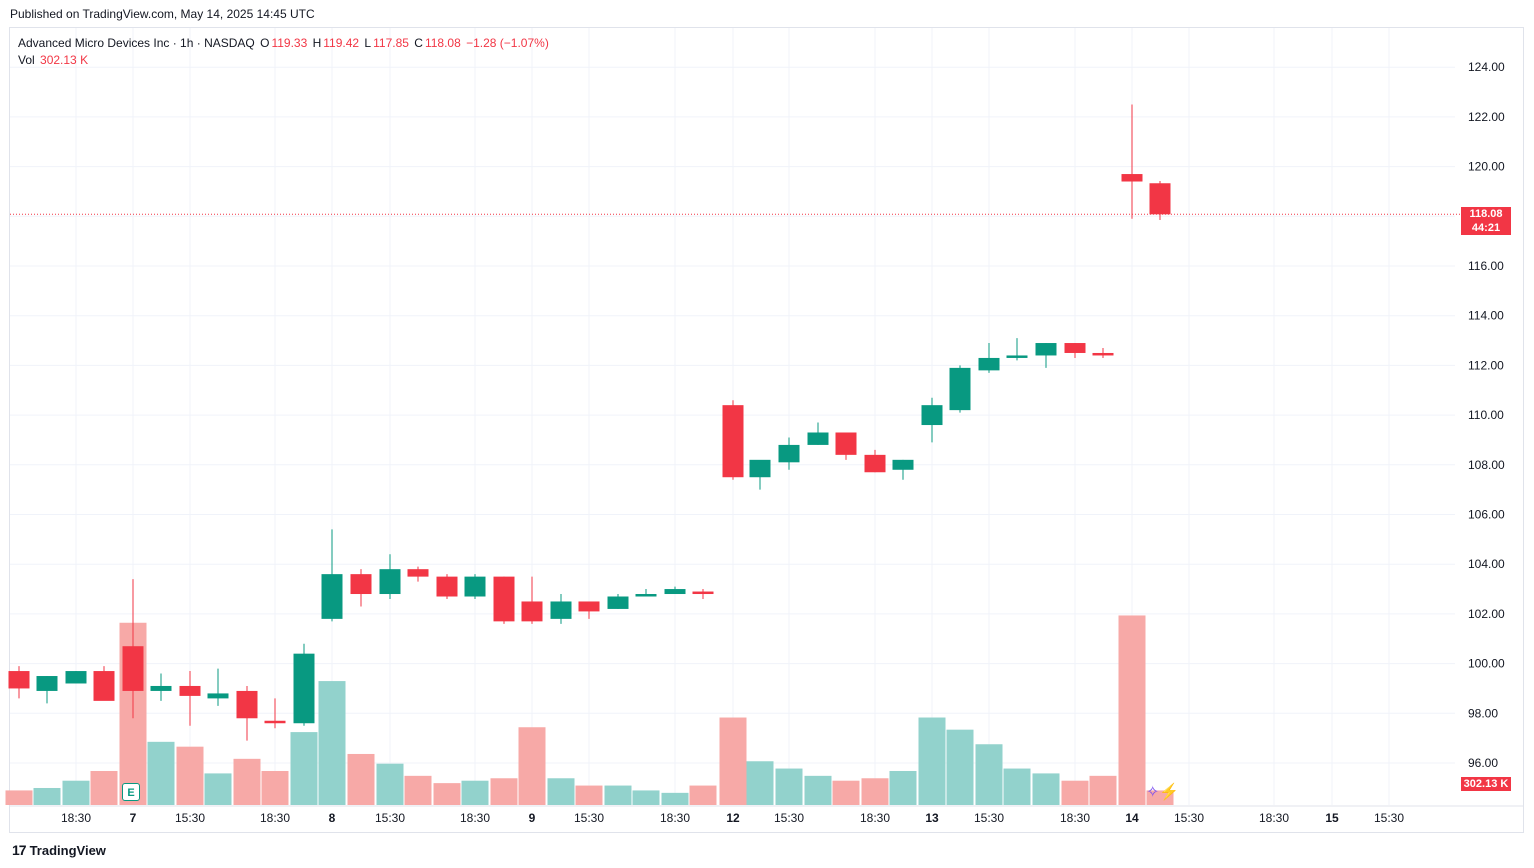 Image resolution: width=1534 pixels, height=868 pixels. What do you see at coordinates (1486, 614) in the screenshot?
I see `y-tick-label: 102.00` at bounding box center [1486, 614].